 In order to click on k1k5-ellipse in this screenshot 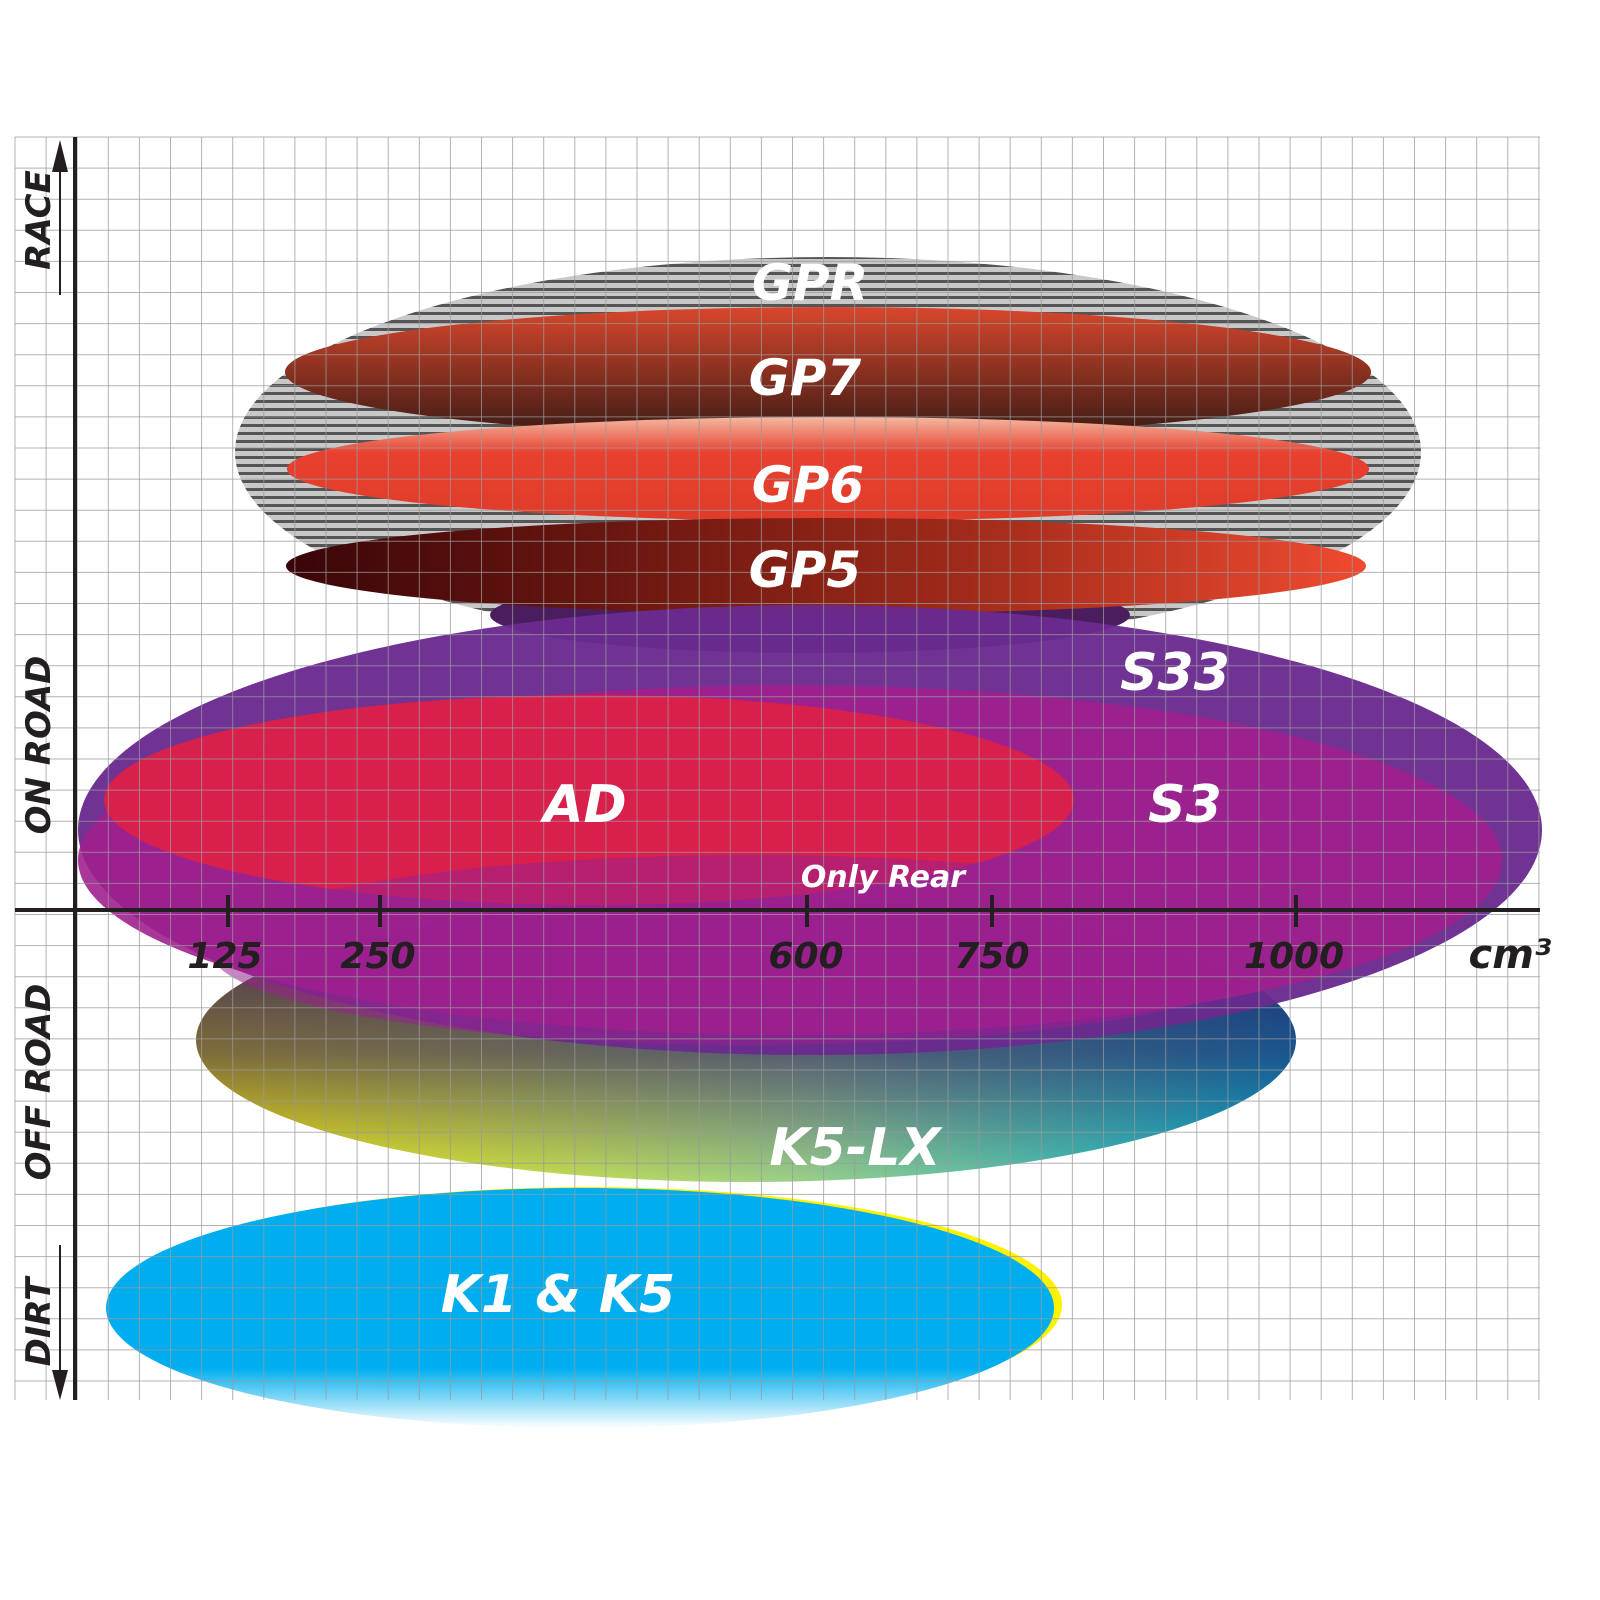, I will do `click(580, 1308)`.